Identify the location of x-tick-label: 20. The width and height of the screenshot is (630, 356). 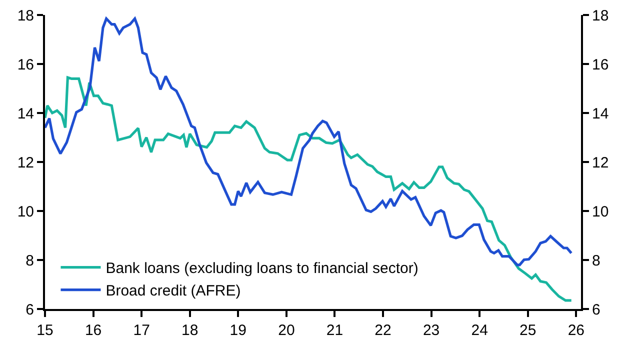
(286, 330).